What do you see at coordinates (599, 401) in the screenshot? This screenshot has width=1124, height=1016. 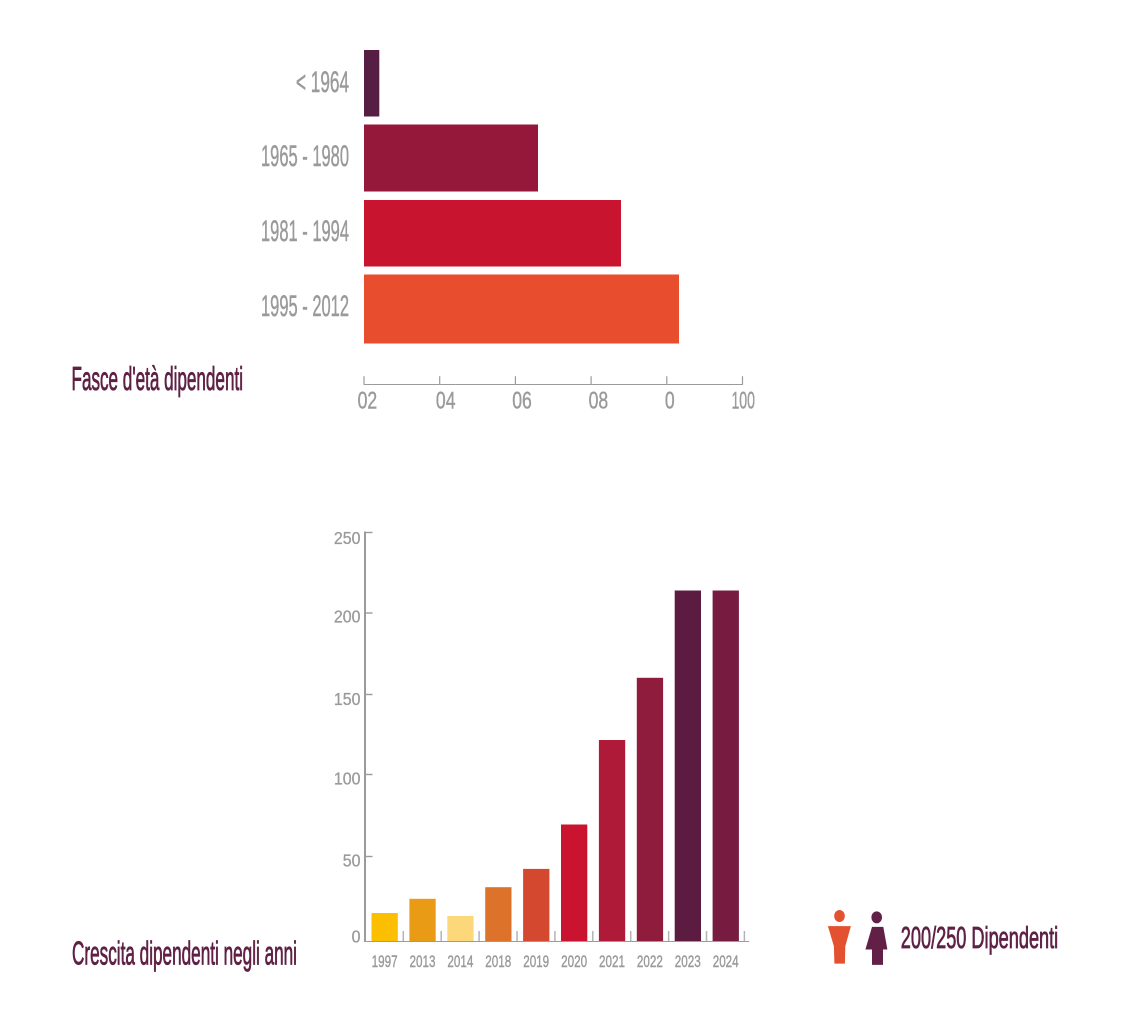 I see `svg-text: 08` at bounding box center [599, 401].